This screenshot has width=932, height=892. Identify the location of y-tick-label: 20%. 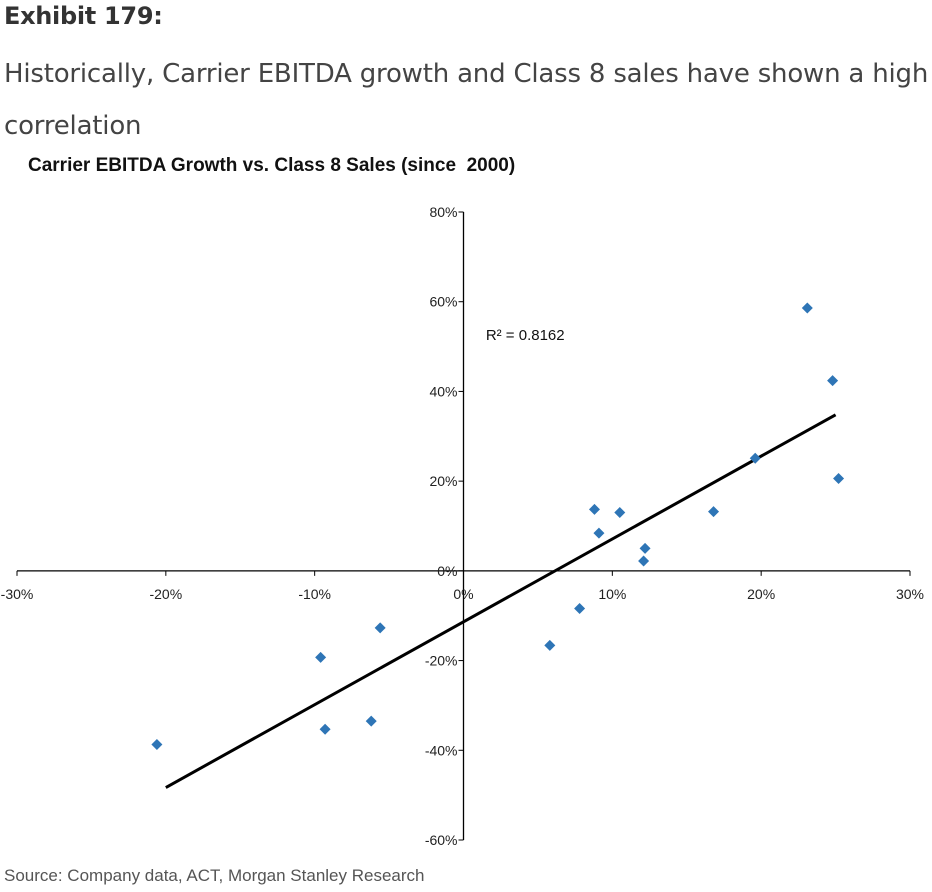
(443, 481).